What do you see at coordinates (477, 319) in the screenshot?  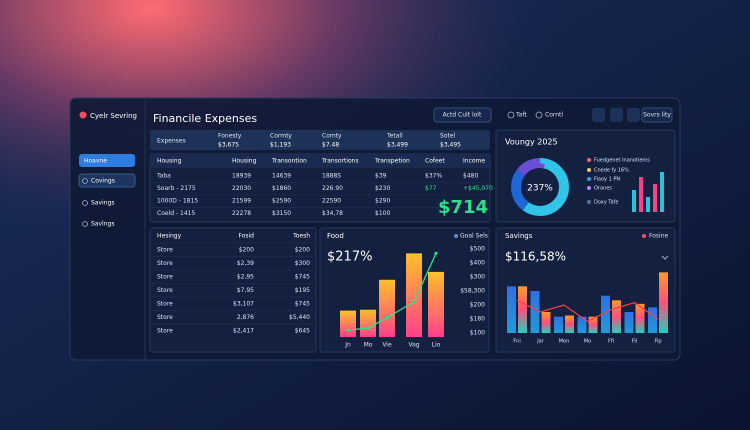 I see `axis-label: $180` at bounding box center [477, 319].